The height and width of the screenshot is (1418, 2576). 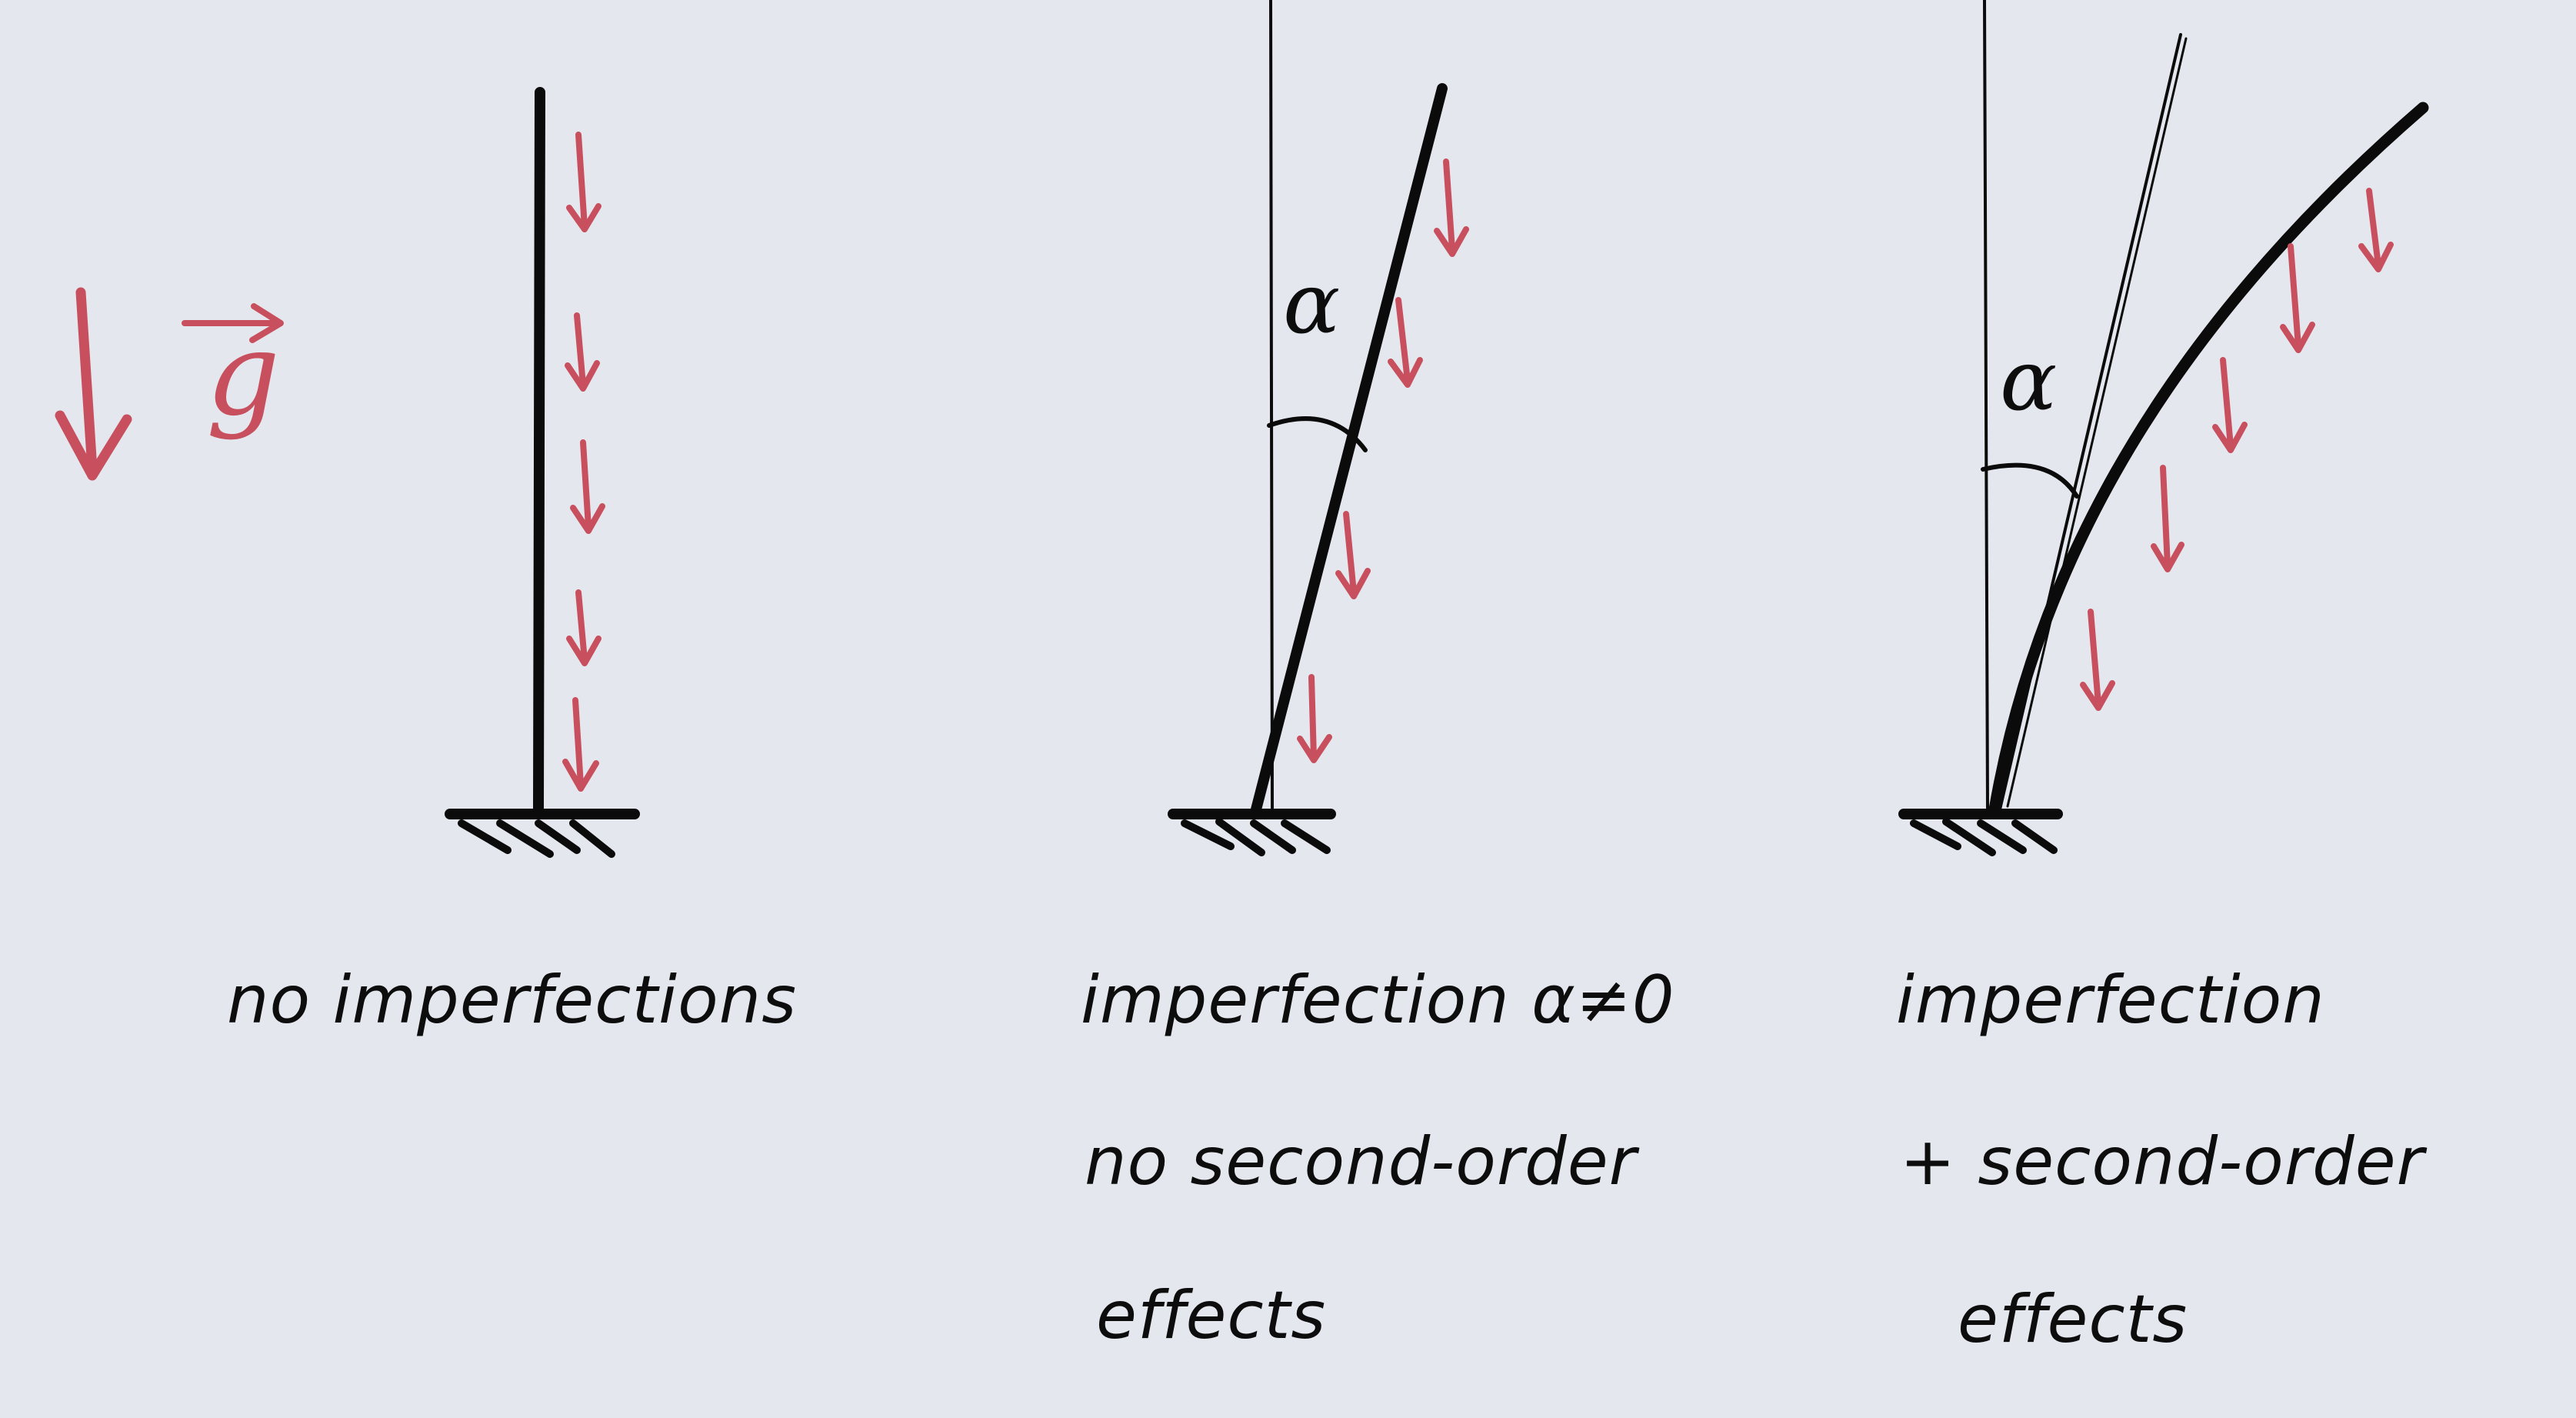 I want to click on caption-column-3-line-1: imperfection, so click(x=2110, y=1000).